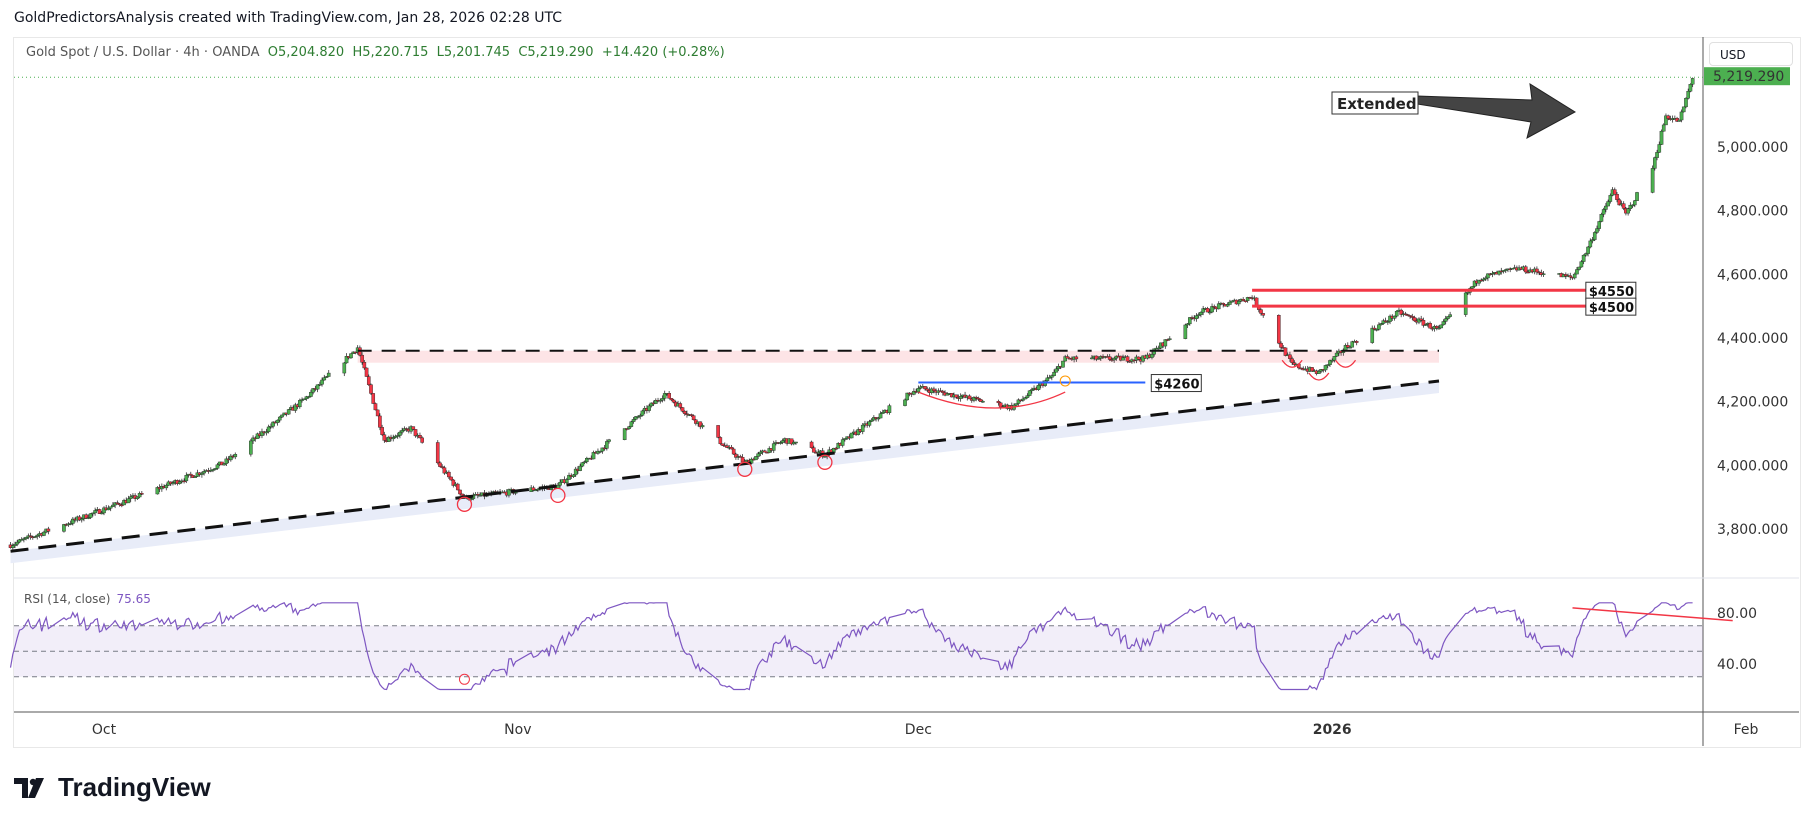 This screenshot has height=824, width=1814. Describe the element at coordinates (464, 504) in the screenshot. I see `low-circle` at that location.